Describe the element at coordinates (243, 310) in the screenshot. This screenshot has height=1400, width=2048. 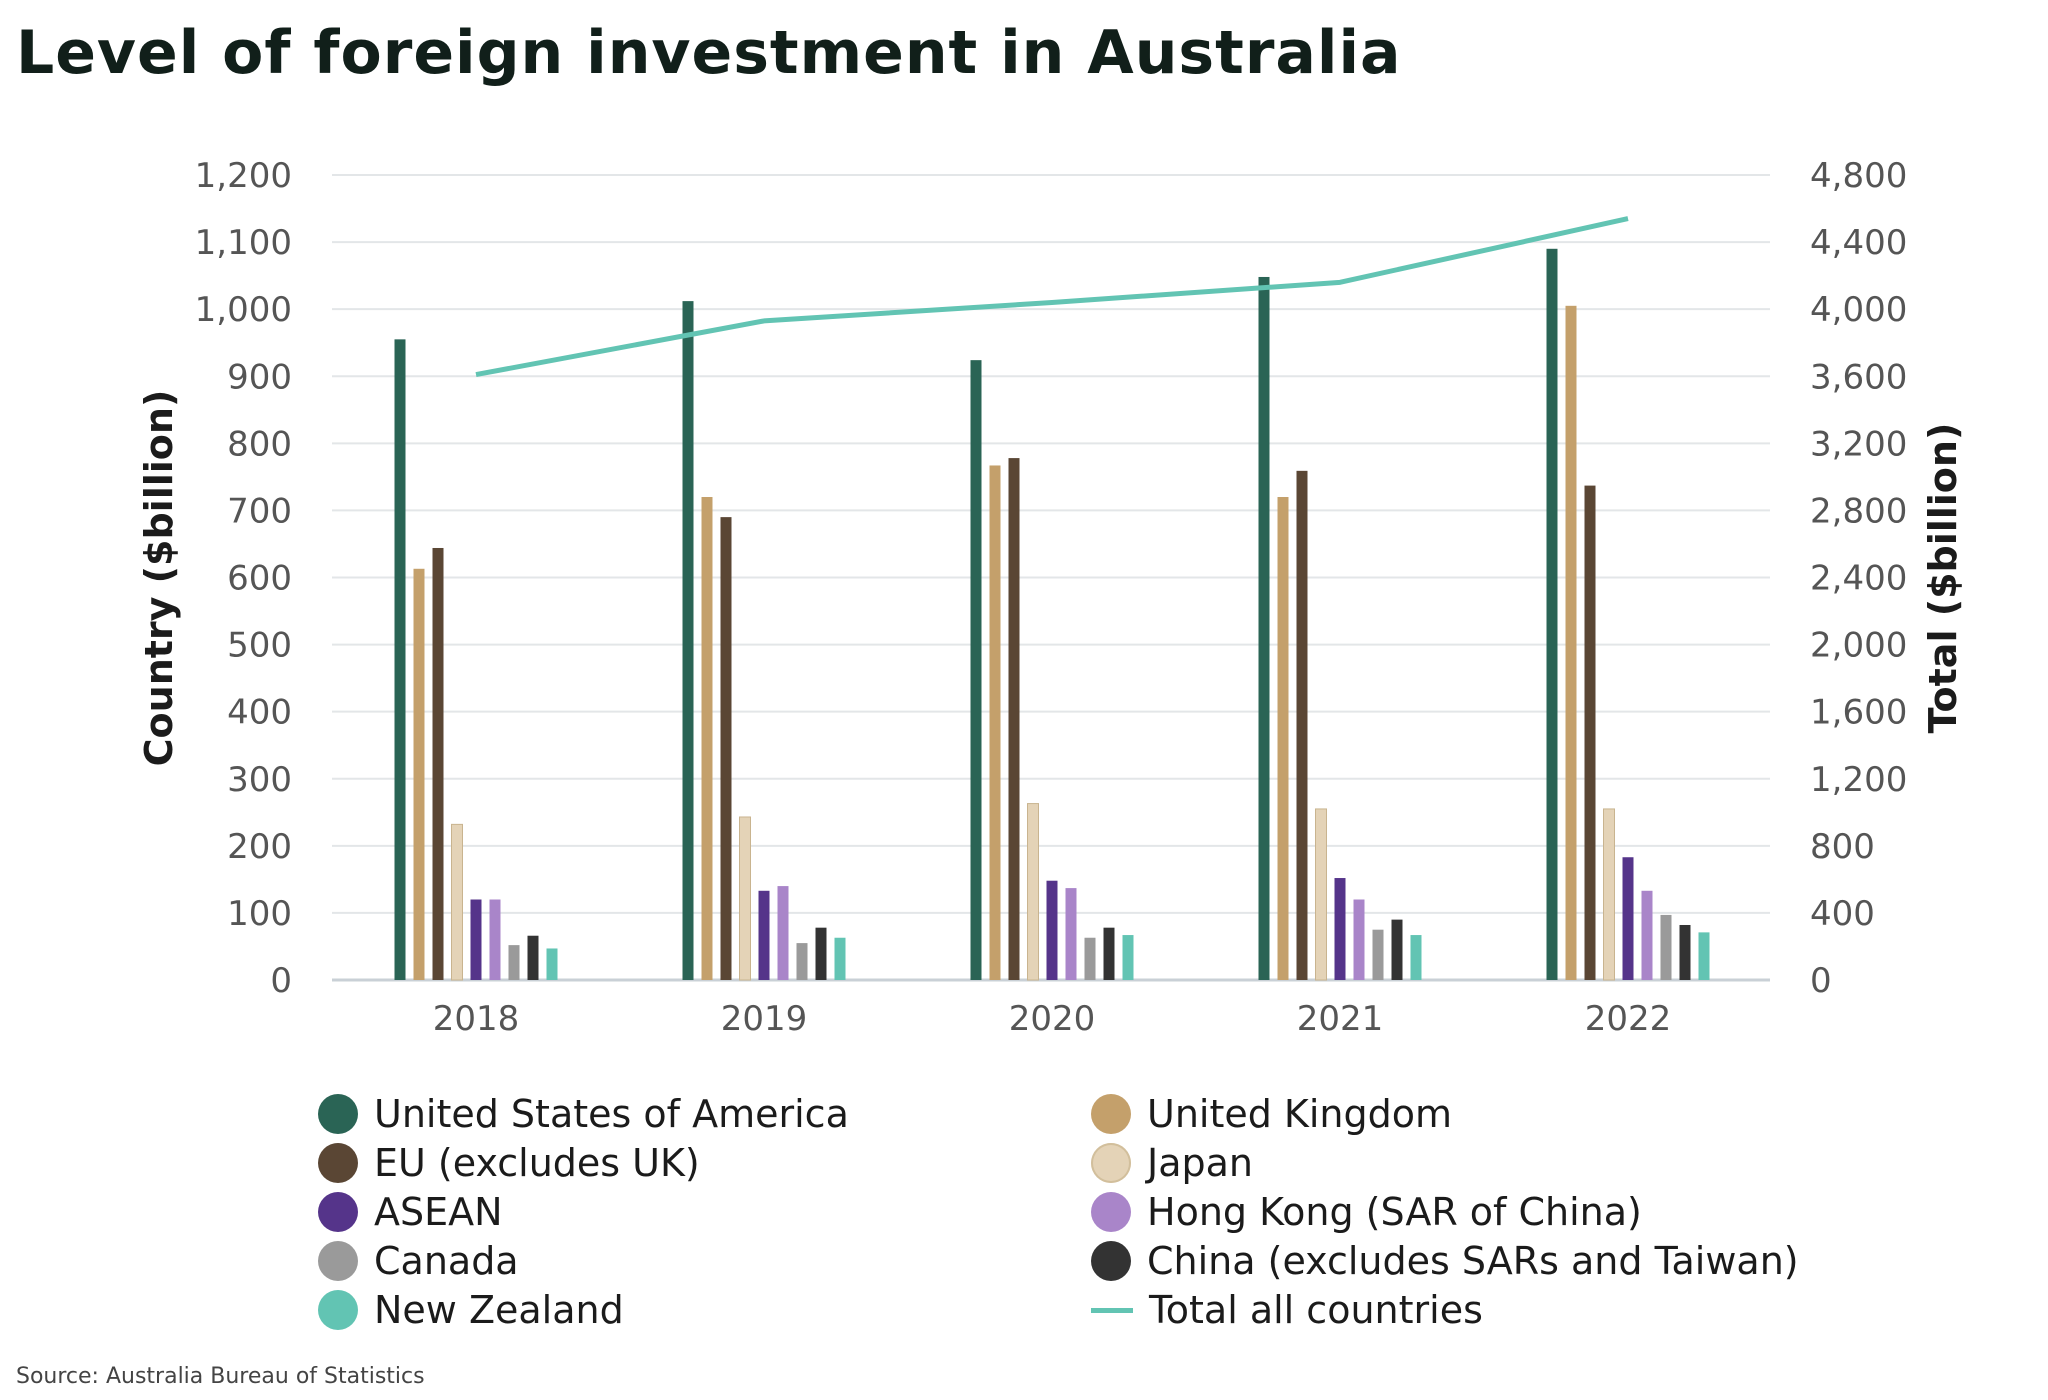
I see `left-tick-label: 1,000` at that location.